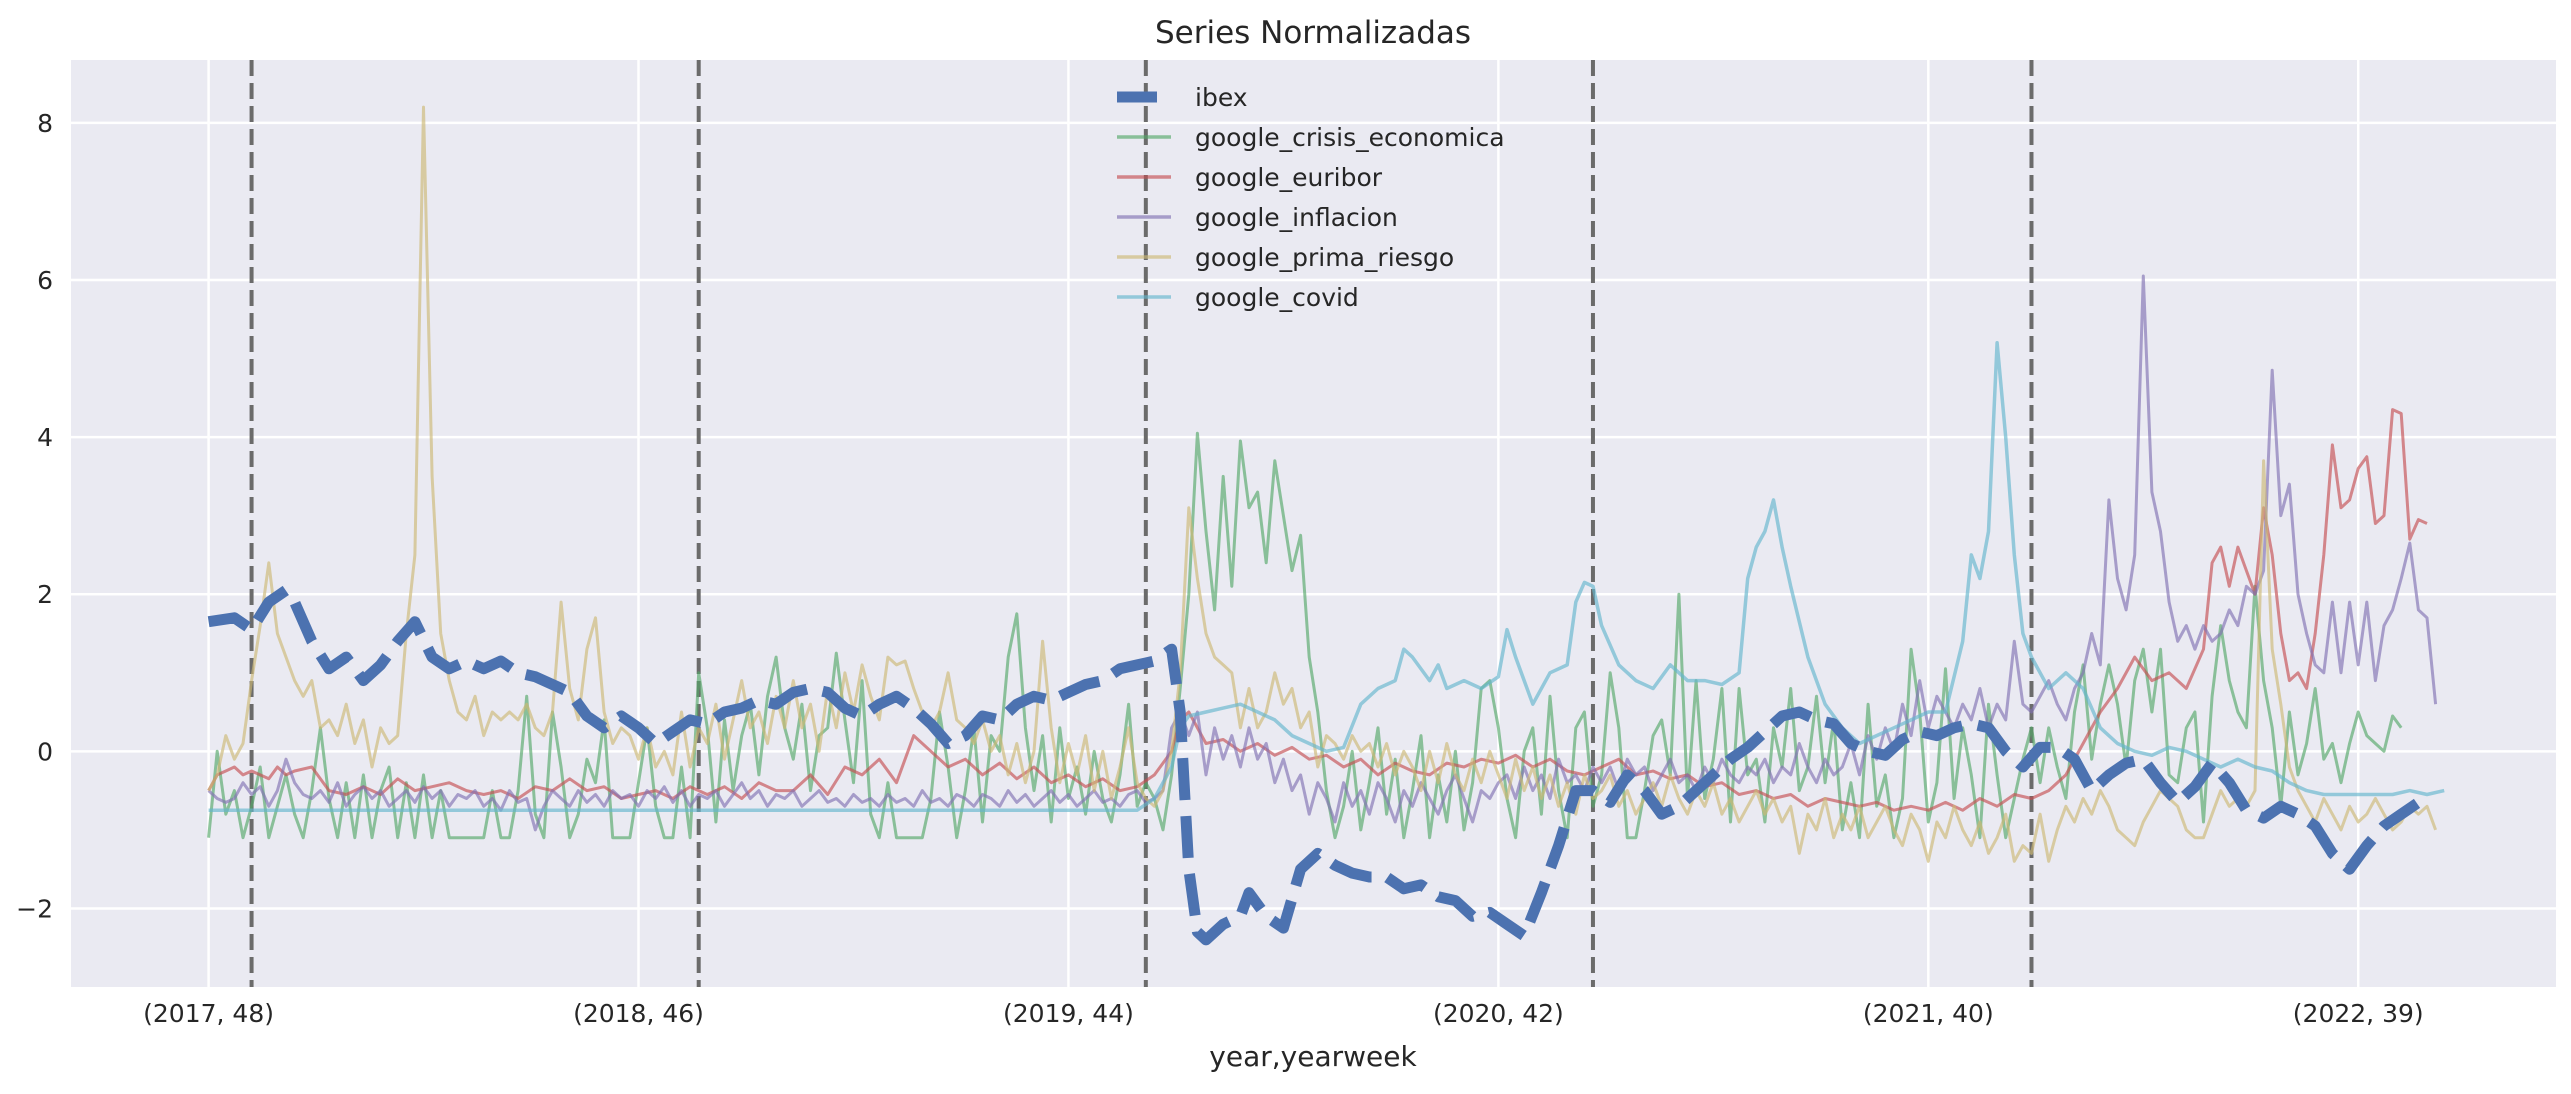 This screenshot has width=2571, height=1094. What do you see at coordinates (1289, 177) in the screenshot?
I see `legend-label: google_euribor` at bounding box center [1289, 177].